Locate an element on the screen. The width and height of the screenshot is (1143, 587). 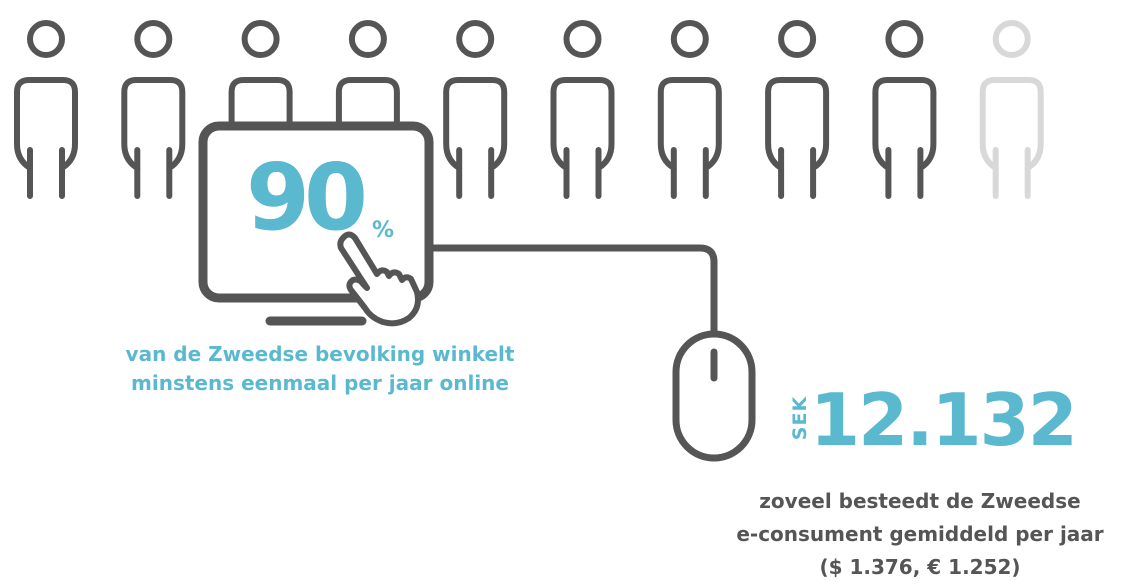
currency-label: SEK is located at coordinates (800, 418).